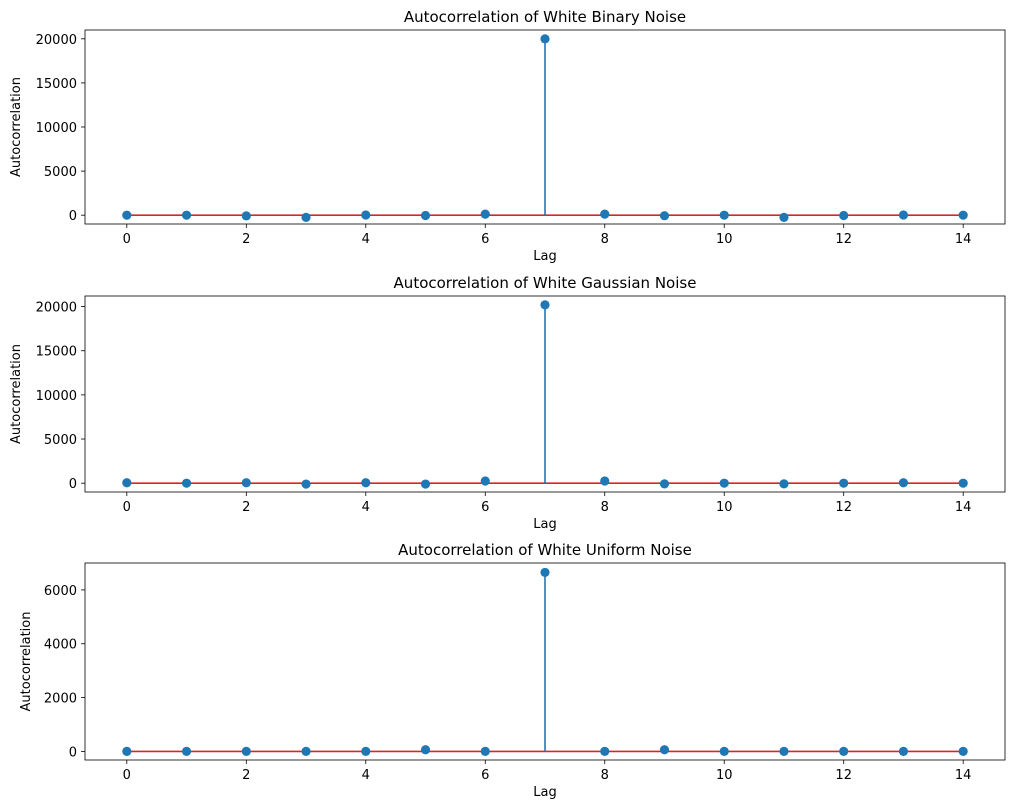  I want to click on chart-title: Autocorrelation of White Gaussian Noise, so click(545, 283).